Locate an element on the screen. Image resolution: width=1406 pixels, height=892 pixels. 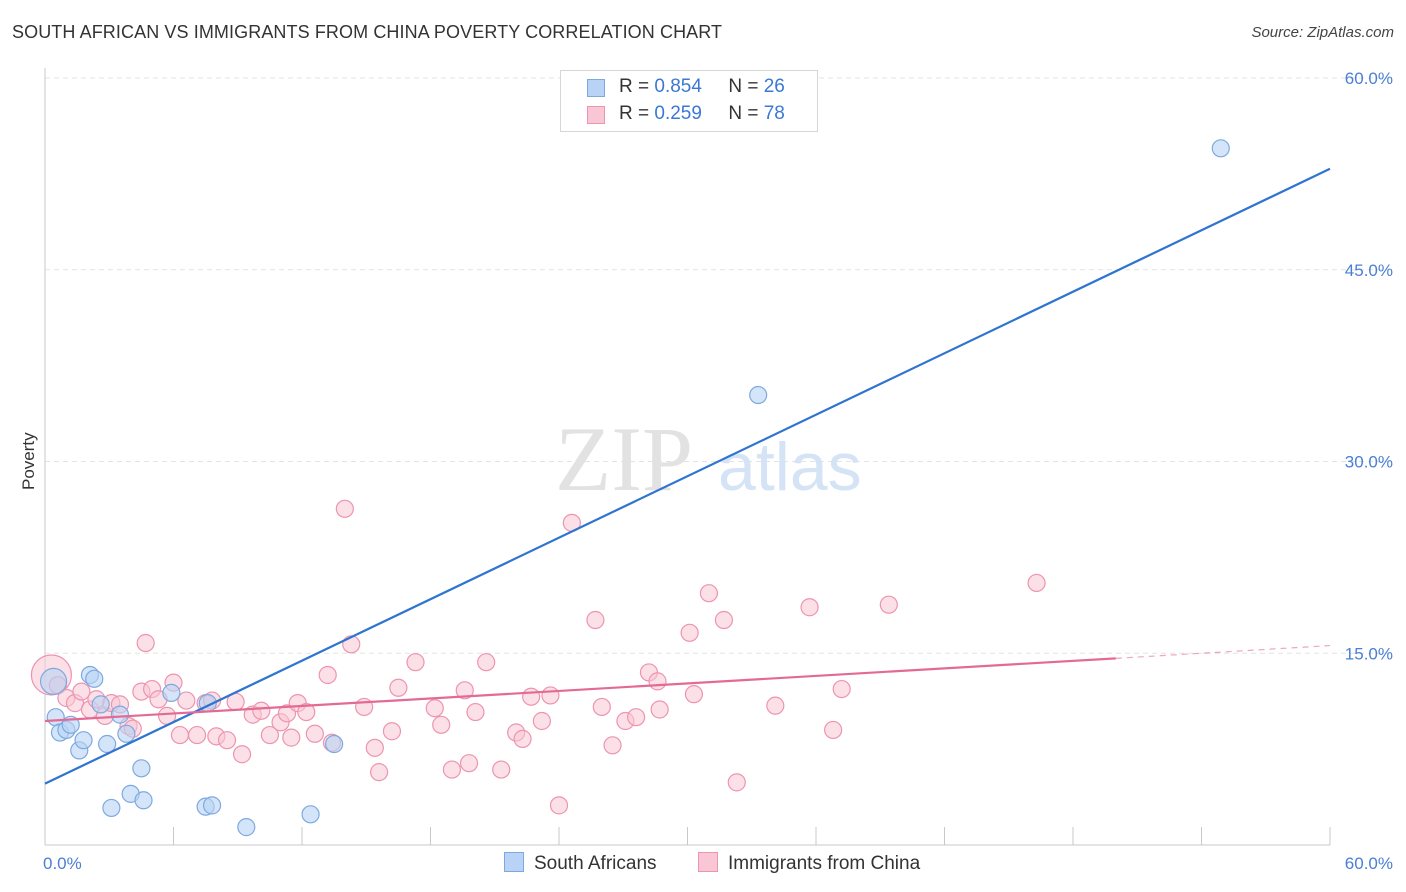
bottom-legend-south-africans: South Africans is located at coordinates (580, 863).